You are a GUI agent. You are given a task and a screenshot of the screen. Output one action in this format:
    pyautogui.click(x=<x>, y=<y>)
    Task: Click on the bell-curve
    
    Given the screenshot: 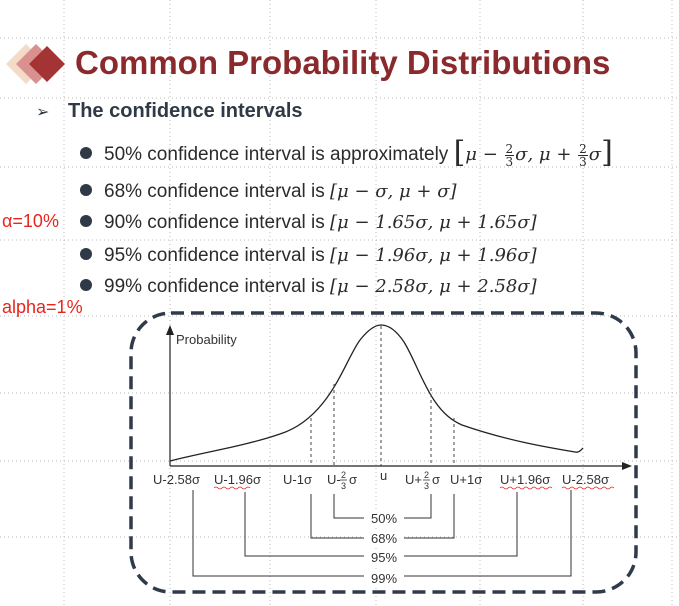 What is the action you would take?
    pyautogui.click(x=376, y=393)
    